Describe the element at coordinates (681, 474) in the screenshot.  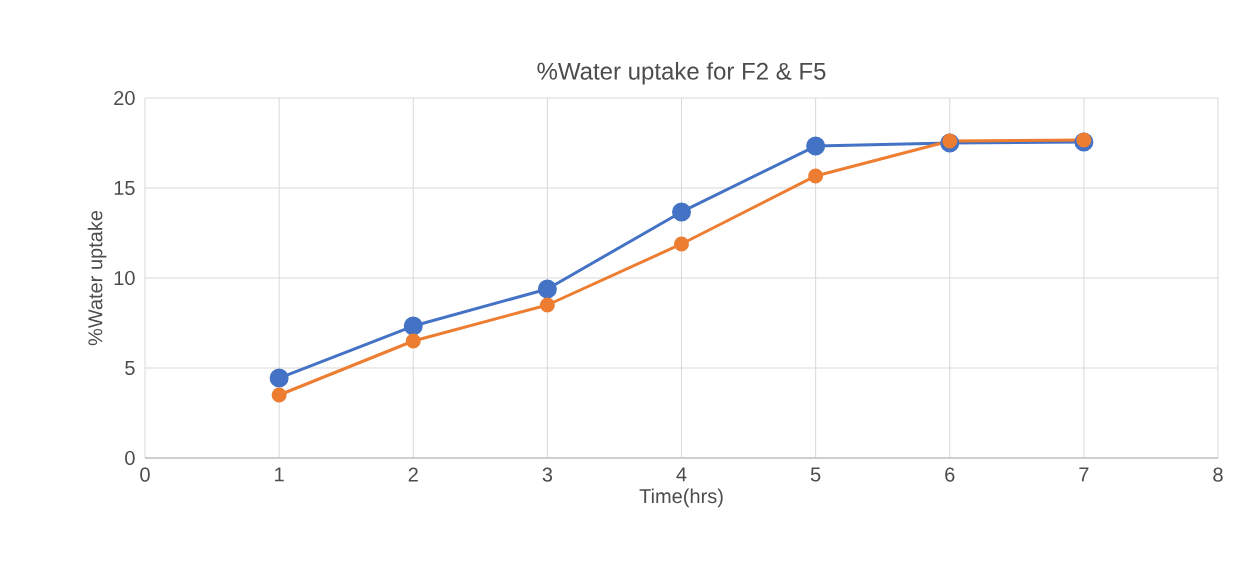
I see `x-tick-label: 4` at that location.